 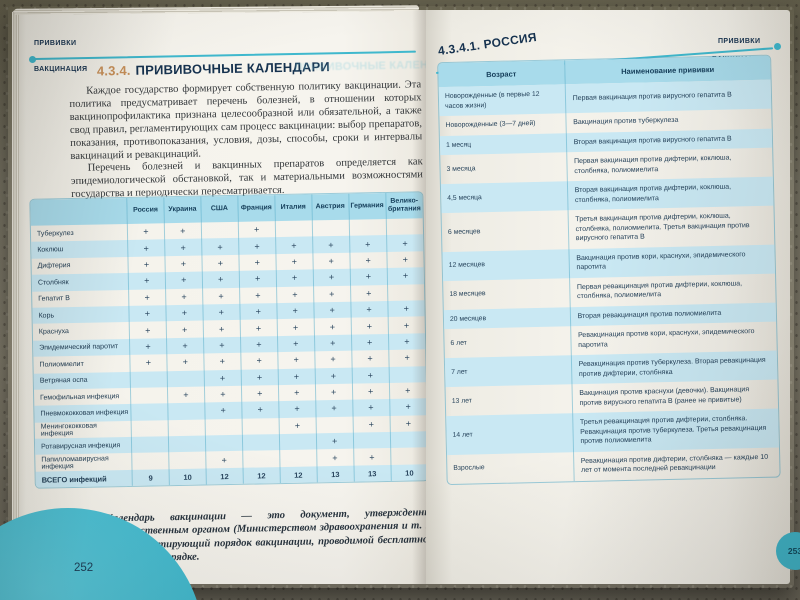 What do you see at coordinates (469, 468) in the screenshot?
I see `age-cell: Взрослые` at bounding box center [469, 468].